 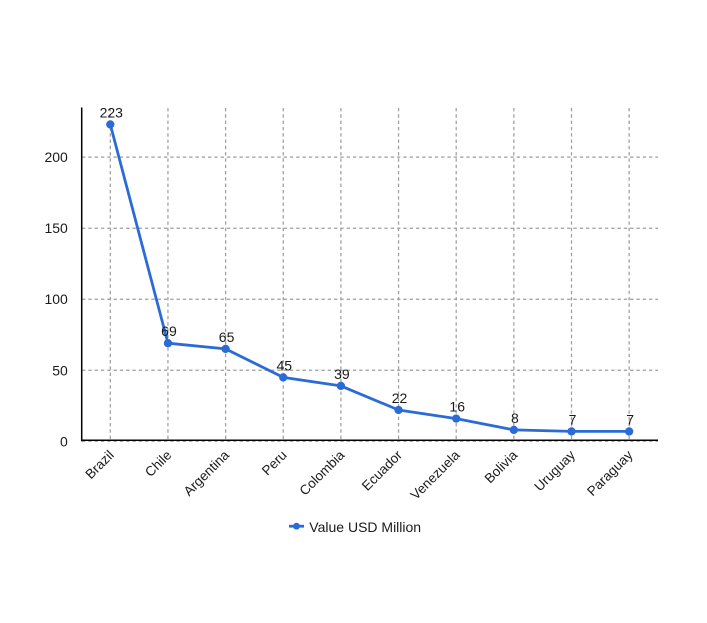 What do you see at coordinates (515, 418) in the screenshot?
I see `svg-text: 8` at bounding box center [515, 418].